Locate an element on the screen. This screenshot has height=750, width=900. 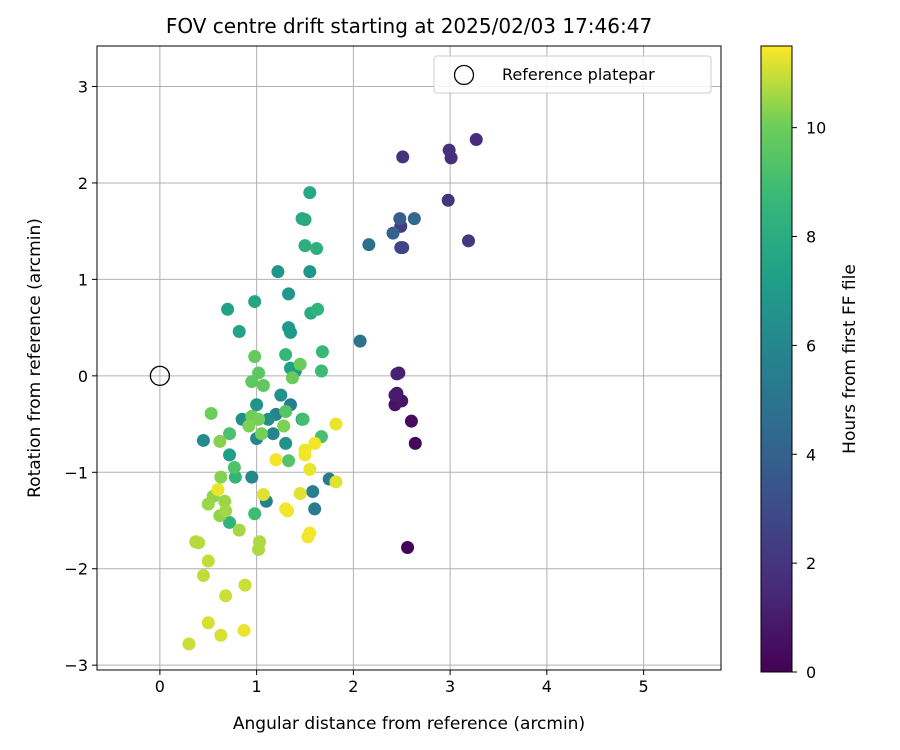
y-axis-ticks: −3 −2 −1 0 1 2 3 is located at coordinates (80, 376).